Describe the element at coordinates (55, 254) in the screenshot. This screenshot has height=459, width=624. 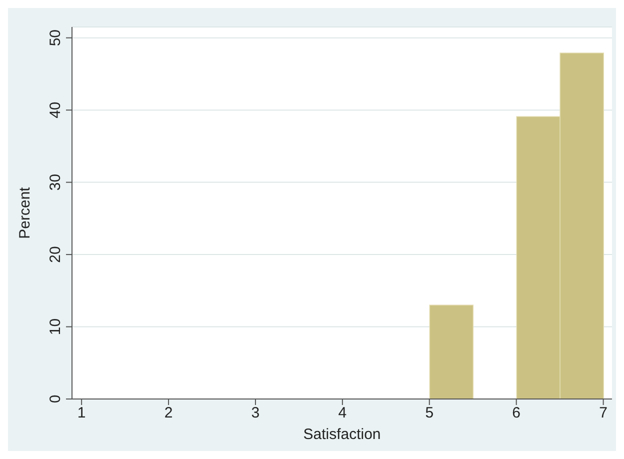
I see `y-tick-label: 20` at that location.